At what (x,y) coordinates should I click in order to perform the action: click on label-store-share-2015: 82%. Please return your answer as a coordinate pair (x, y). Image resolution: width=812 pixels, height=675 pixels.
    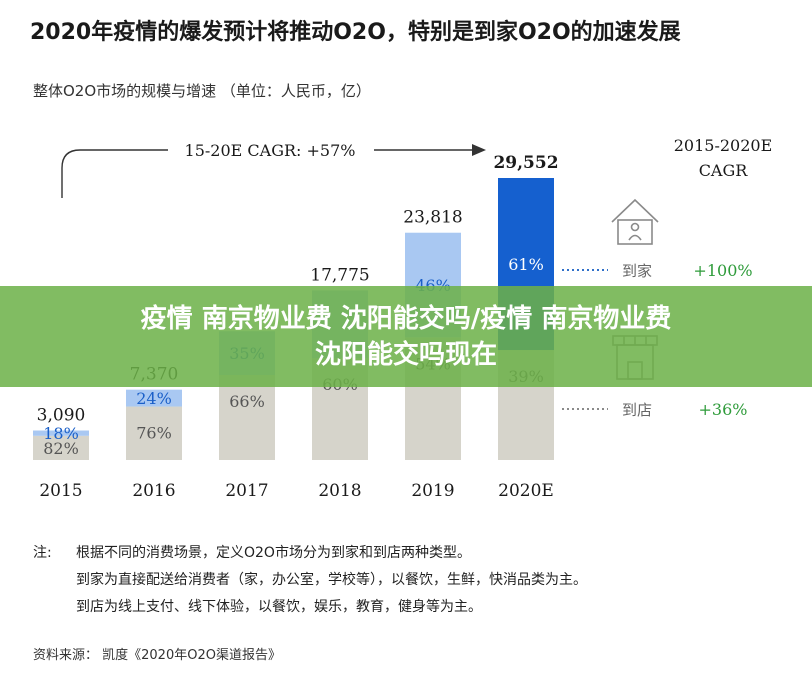
    Looking at the image, I should click on (61, 448).